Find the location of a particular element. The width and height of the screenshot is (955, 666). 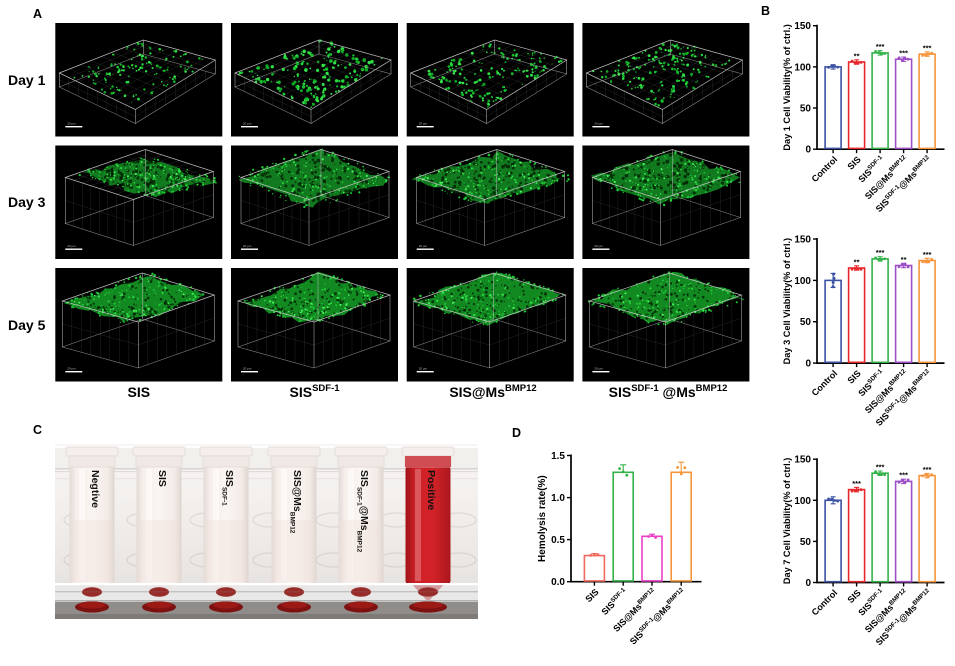

svg-text: C is located at coordinates (37, 430).